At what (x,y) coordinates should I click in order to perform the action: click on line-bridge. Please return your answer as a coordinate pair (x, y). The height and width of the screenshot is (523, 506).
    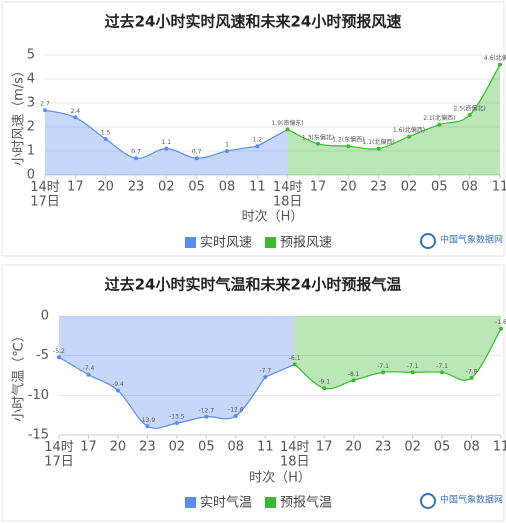
    Looking at the image, I should click on (272, 137).